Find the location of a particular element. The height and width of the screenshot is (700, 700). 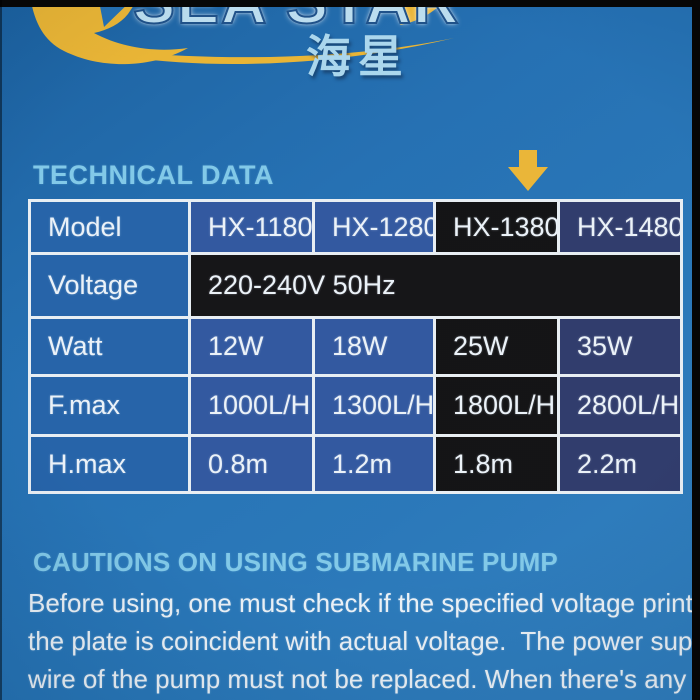

table-row-hmax: H.max 0.8m 1.2m 1.8m 2.2m is located at coordinates (355, 464).